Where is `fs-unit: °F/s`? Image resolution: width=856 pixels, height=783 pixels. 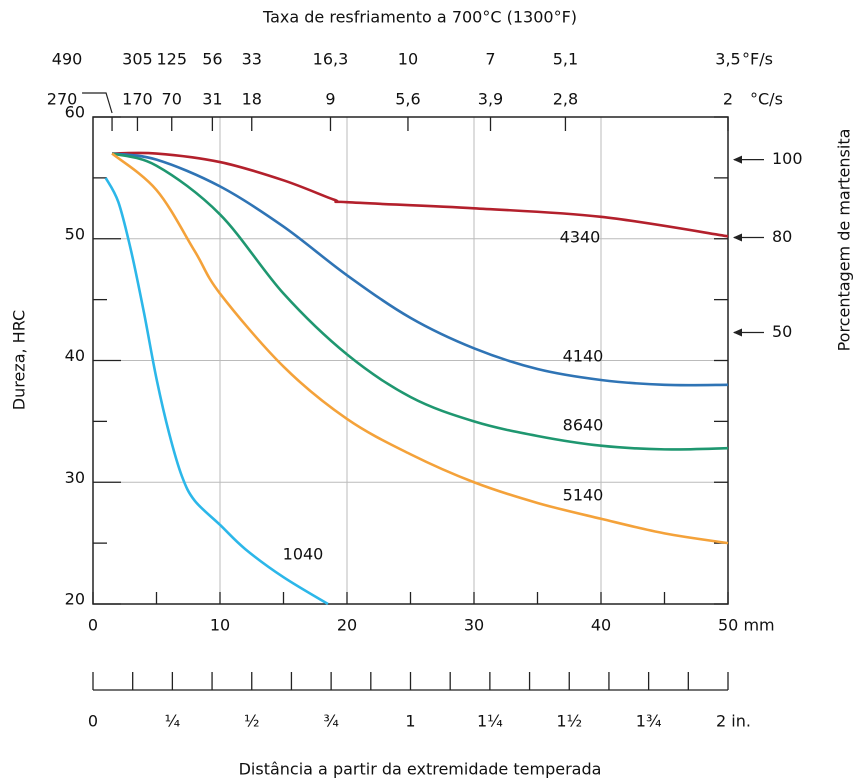
fs-unit: °F/s is located at coordinates (757, 59).